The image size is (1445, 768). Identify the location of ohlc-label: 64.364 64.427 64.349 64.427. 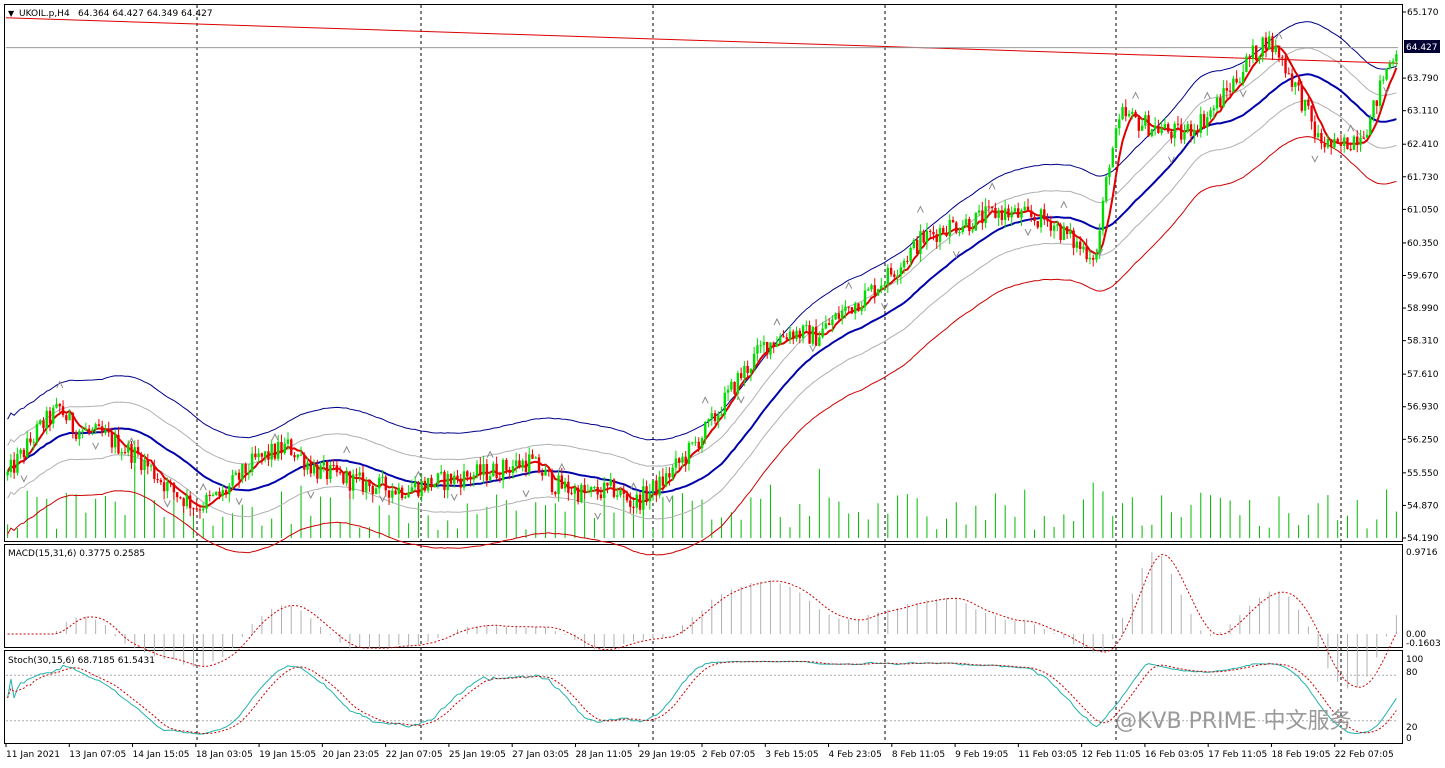
(145, 14).